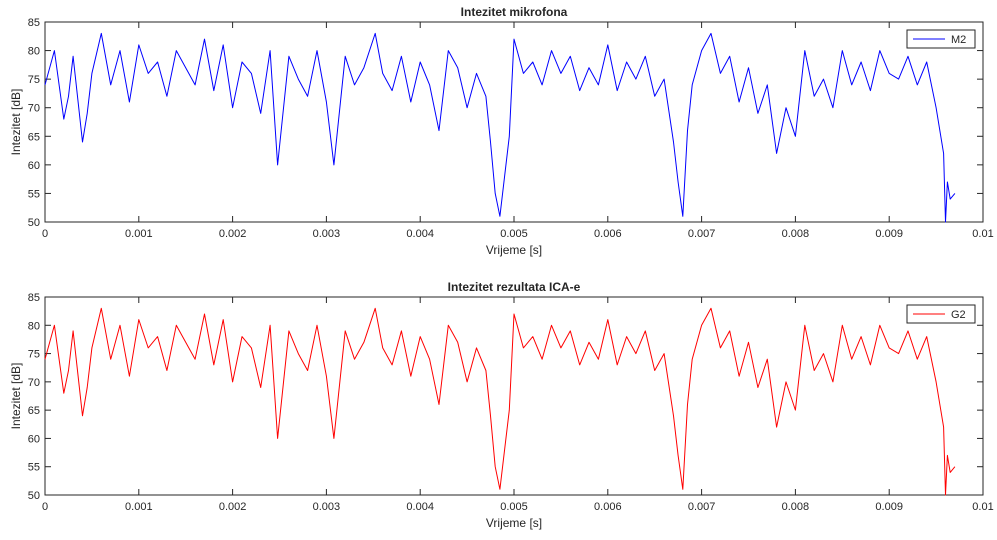 The height and width of the screenshot is (540, 997). I want to click on legend-label-g2: G2, so click(958, 315).